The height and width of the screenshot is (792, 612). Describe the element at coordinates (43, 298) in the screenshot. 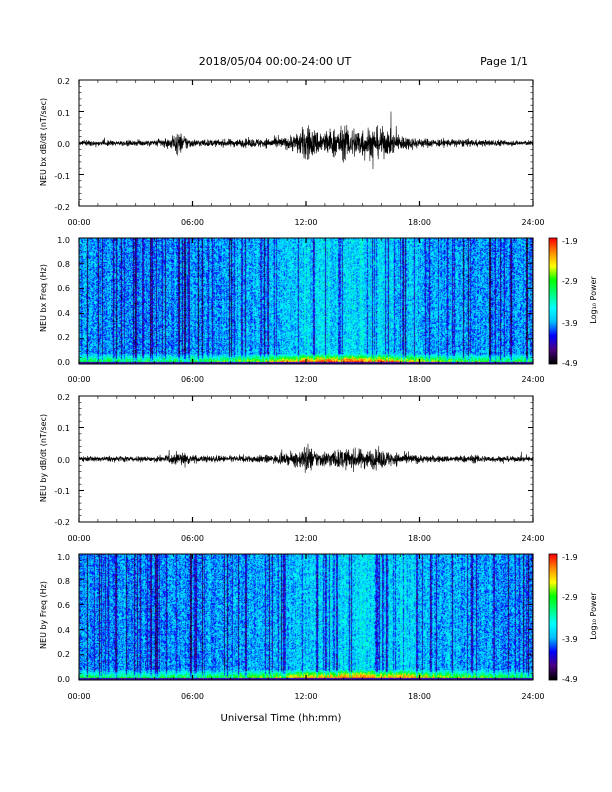

I see `ylabel-bx-freq: NEU bx Freq (Hz)` at that location.